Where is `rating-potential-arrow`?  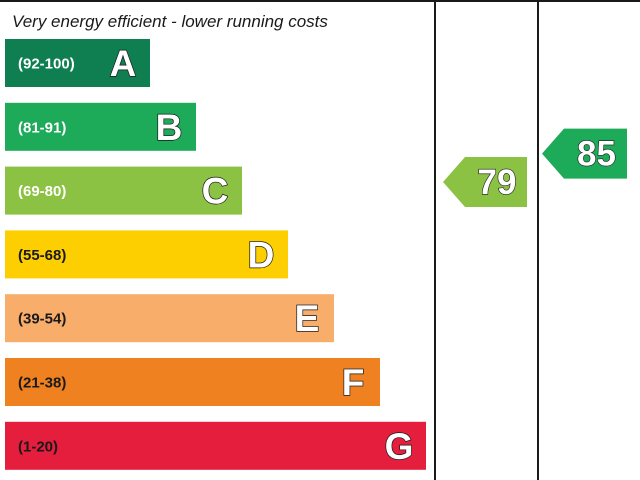
rating-potential-arrow is located at coordinates (584, 153).